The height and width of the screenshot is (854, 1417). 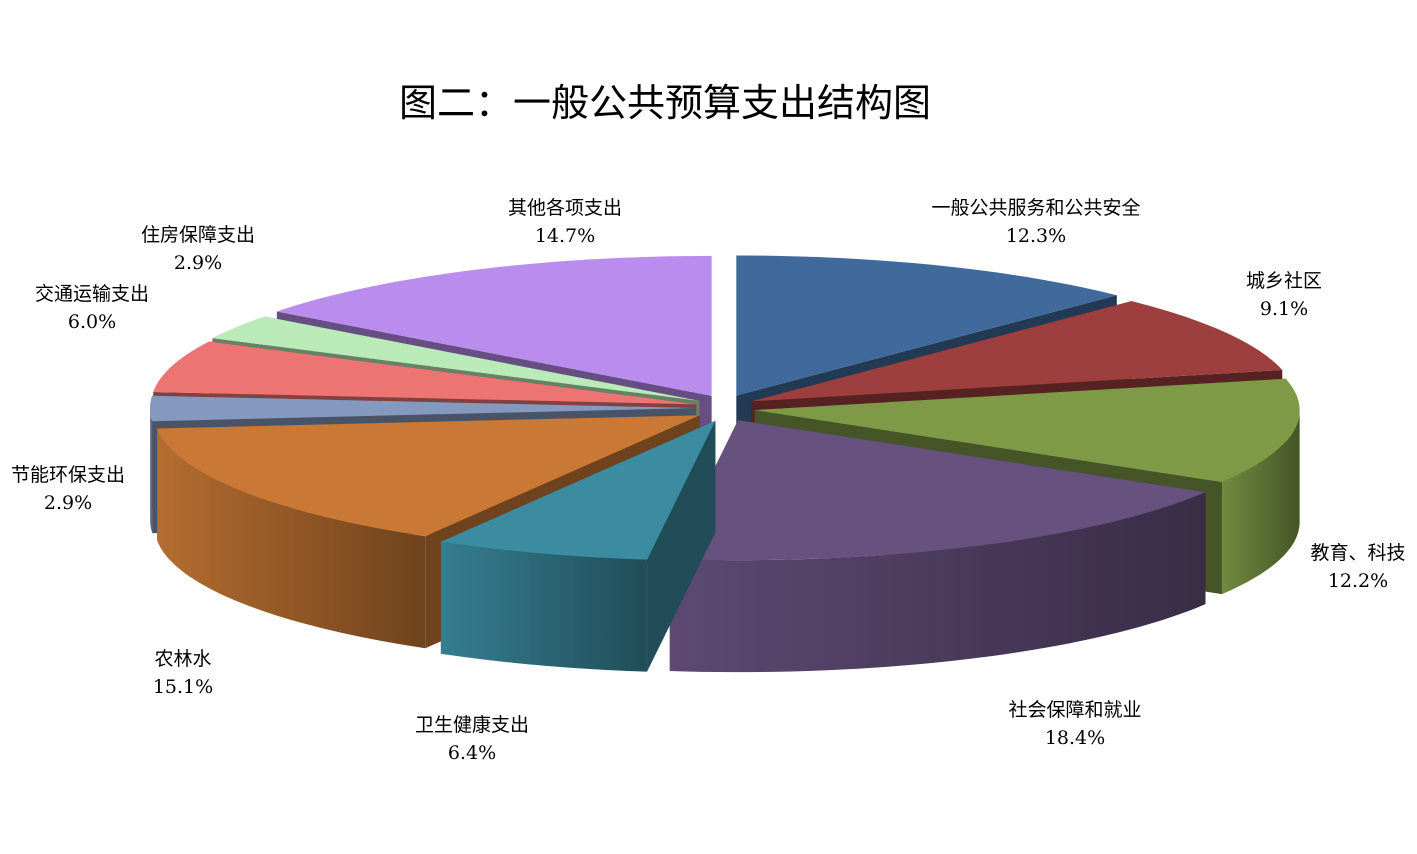 I want to click on data-label: 社会保障和就业 18.4%, so click(x=1075, y=724).